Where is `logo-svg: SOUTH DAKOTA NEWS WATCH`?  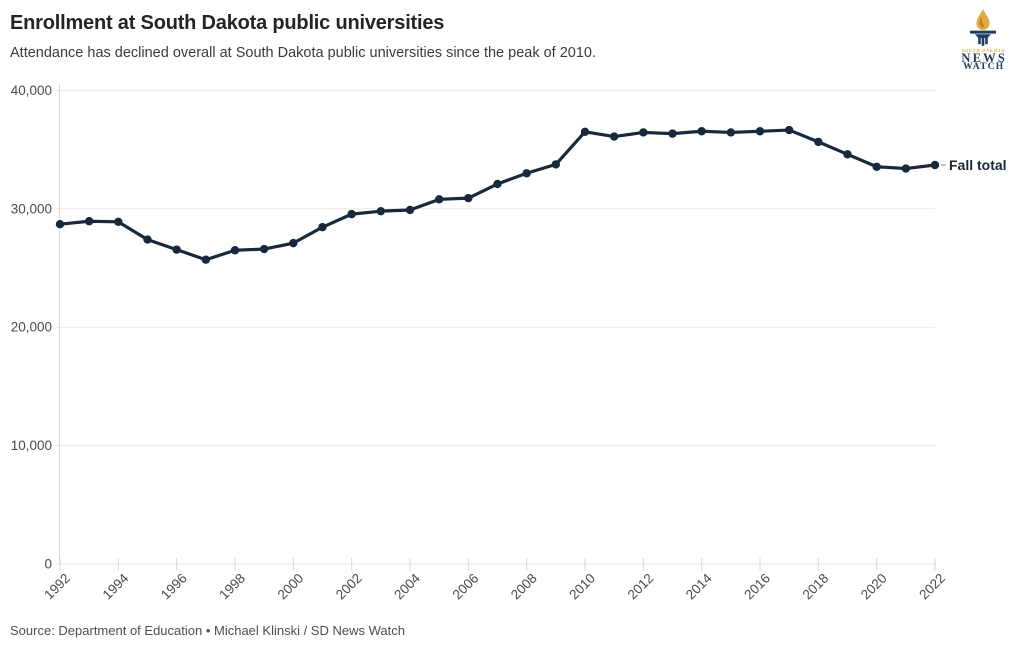 logo-svg: SOUTH DAKOTA NEWS WATCH is located at coordinates (984, 39).